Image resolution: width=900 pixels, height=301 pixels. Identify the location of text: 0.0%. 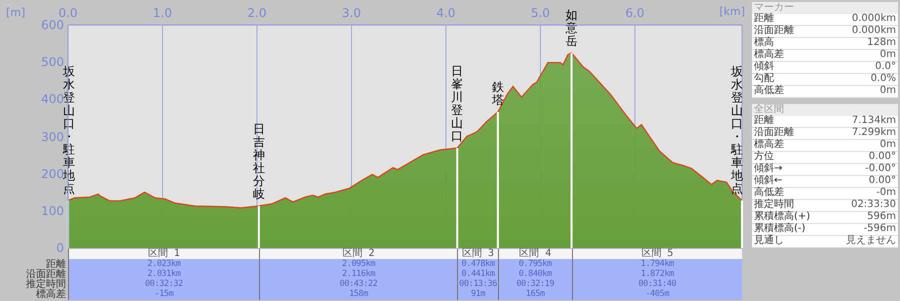
(883, 79).